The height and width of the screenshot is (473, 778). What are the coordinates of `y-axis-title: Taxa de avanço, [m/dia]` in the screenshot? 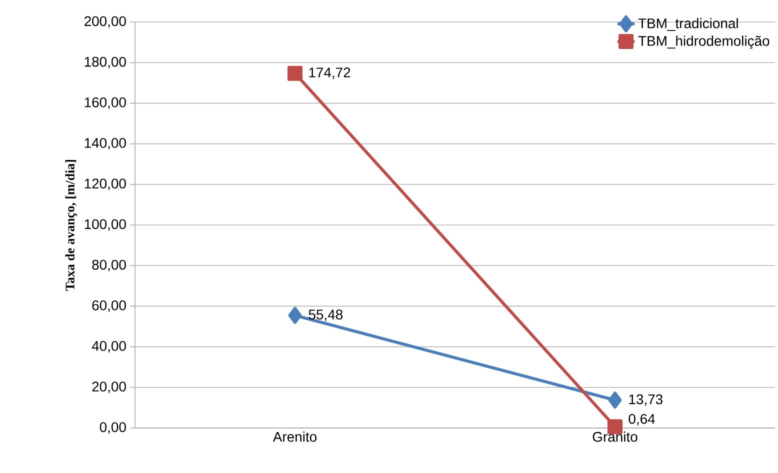 It's located at (71, 225).